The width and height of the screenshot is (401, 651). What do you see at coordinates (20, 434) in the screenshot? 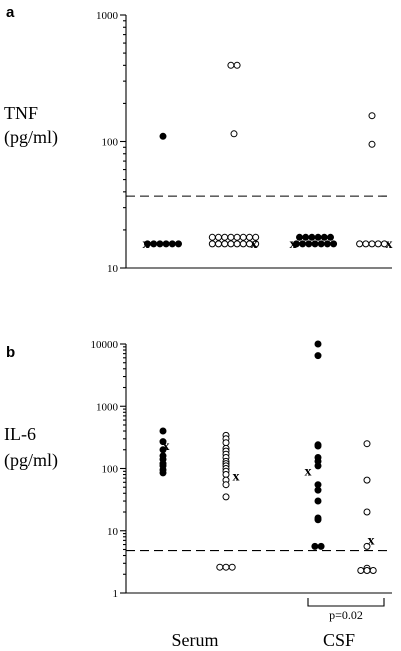
I see `panel-b-ylabel-line1: IL-6` at bounding box center [20, 434].